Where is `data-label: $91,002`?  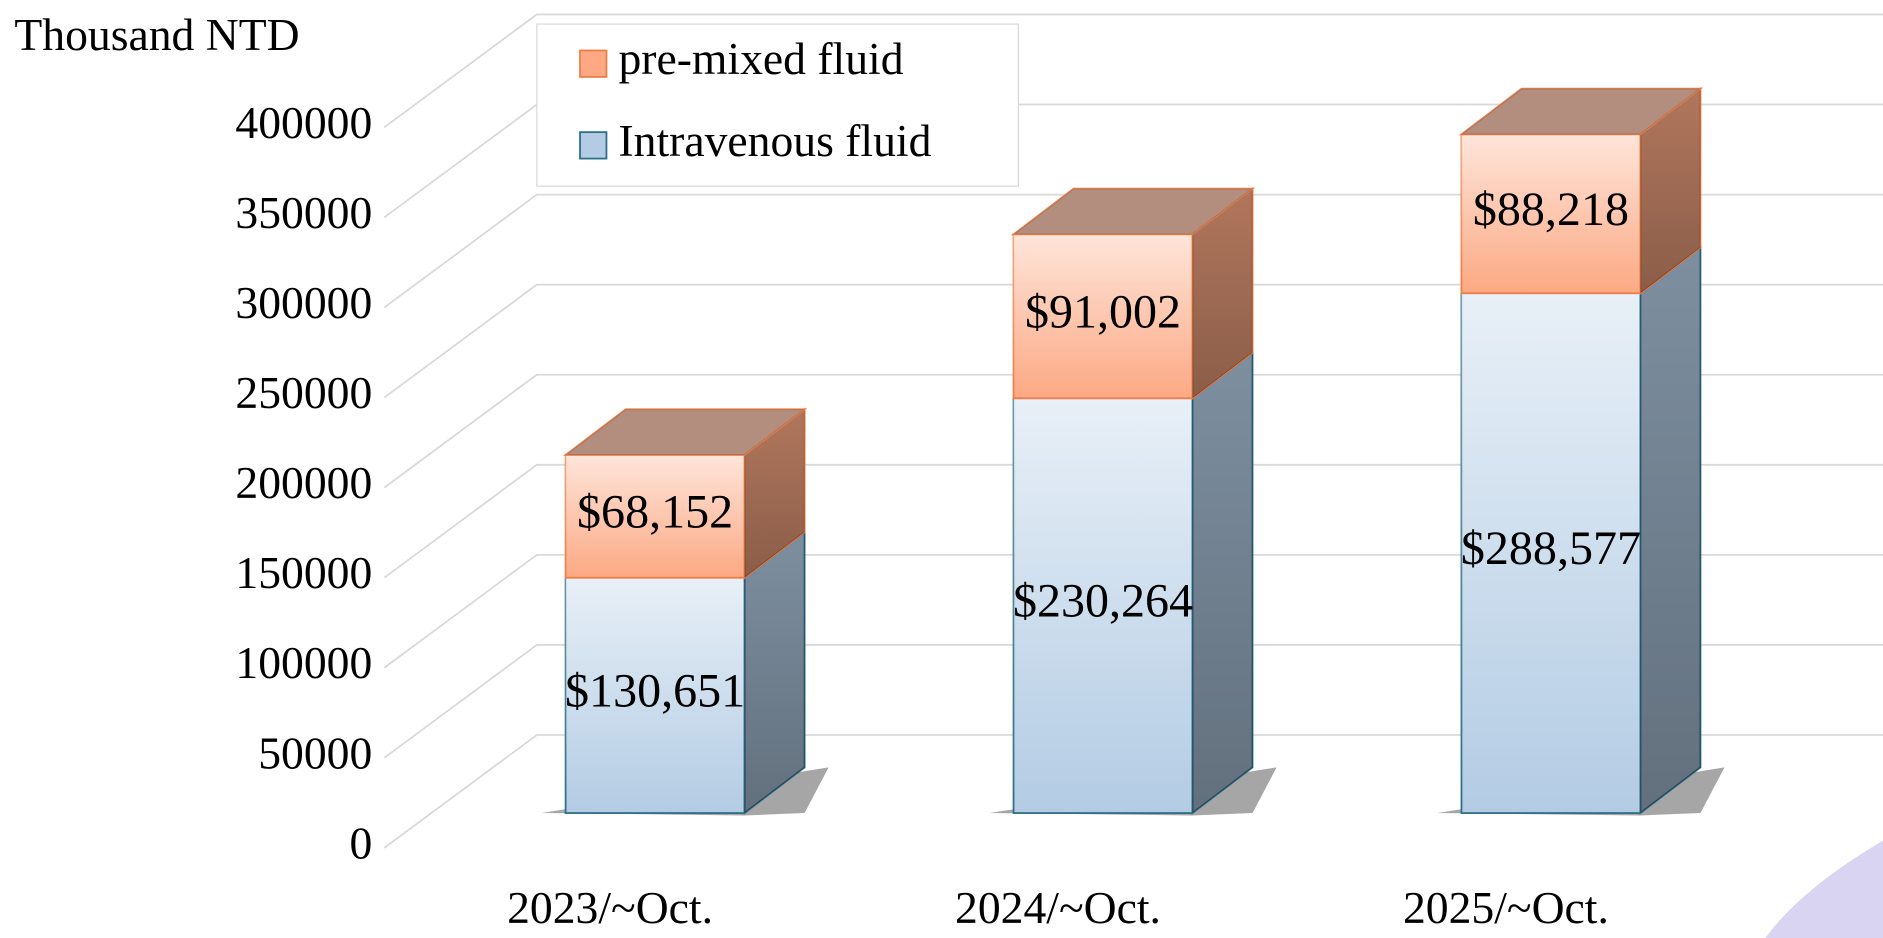
data-label: $91,002 is located at coordinates (1103, 311).